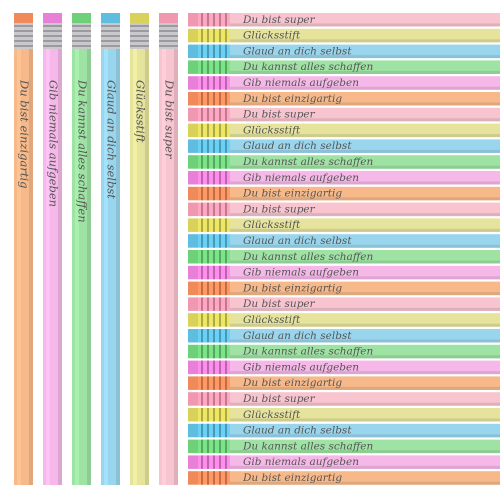 The width and height of the screenshot is (500, 497). What do you see at coordinates (344, 130) in the screenshot?
I see `horizontal-pencil: Glücksstift` at bounding box center [344, 130].